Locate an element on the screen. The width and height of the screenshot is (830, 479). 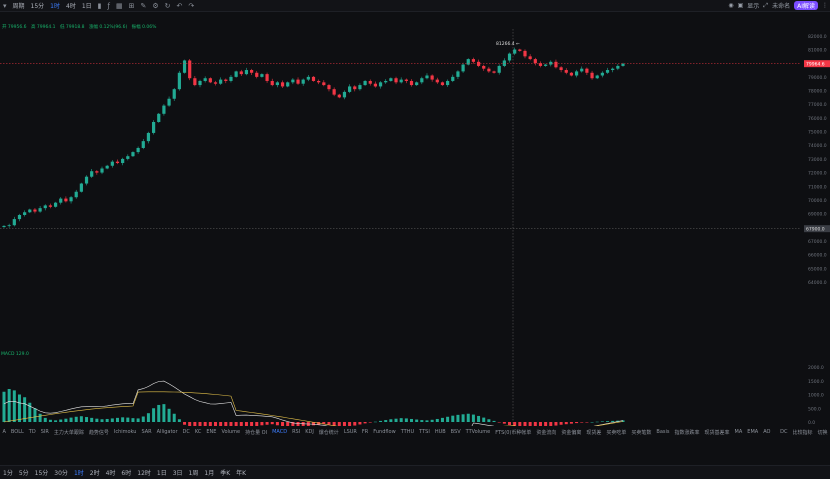
indicator-29: 现货差 is located at coordinates (594, 432).